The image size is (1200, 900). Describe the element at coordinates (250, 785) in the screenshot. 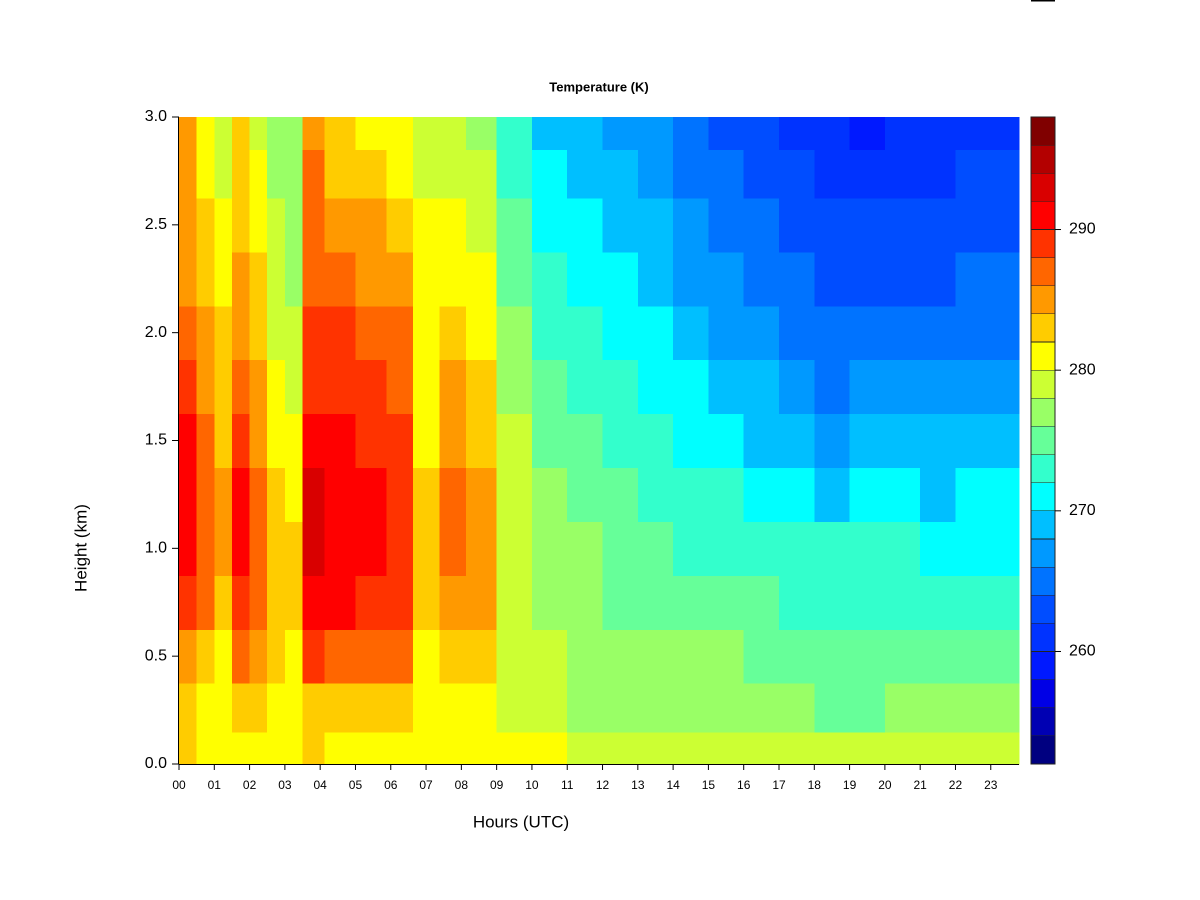

I see `x-tick-label: 02` at that location.